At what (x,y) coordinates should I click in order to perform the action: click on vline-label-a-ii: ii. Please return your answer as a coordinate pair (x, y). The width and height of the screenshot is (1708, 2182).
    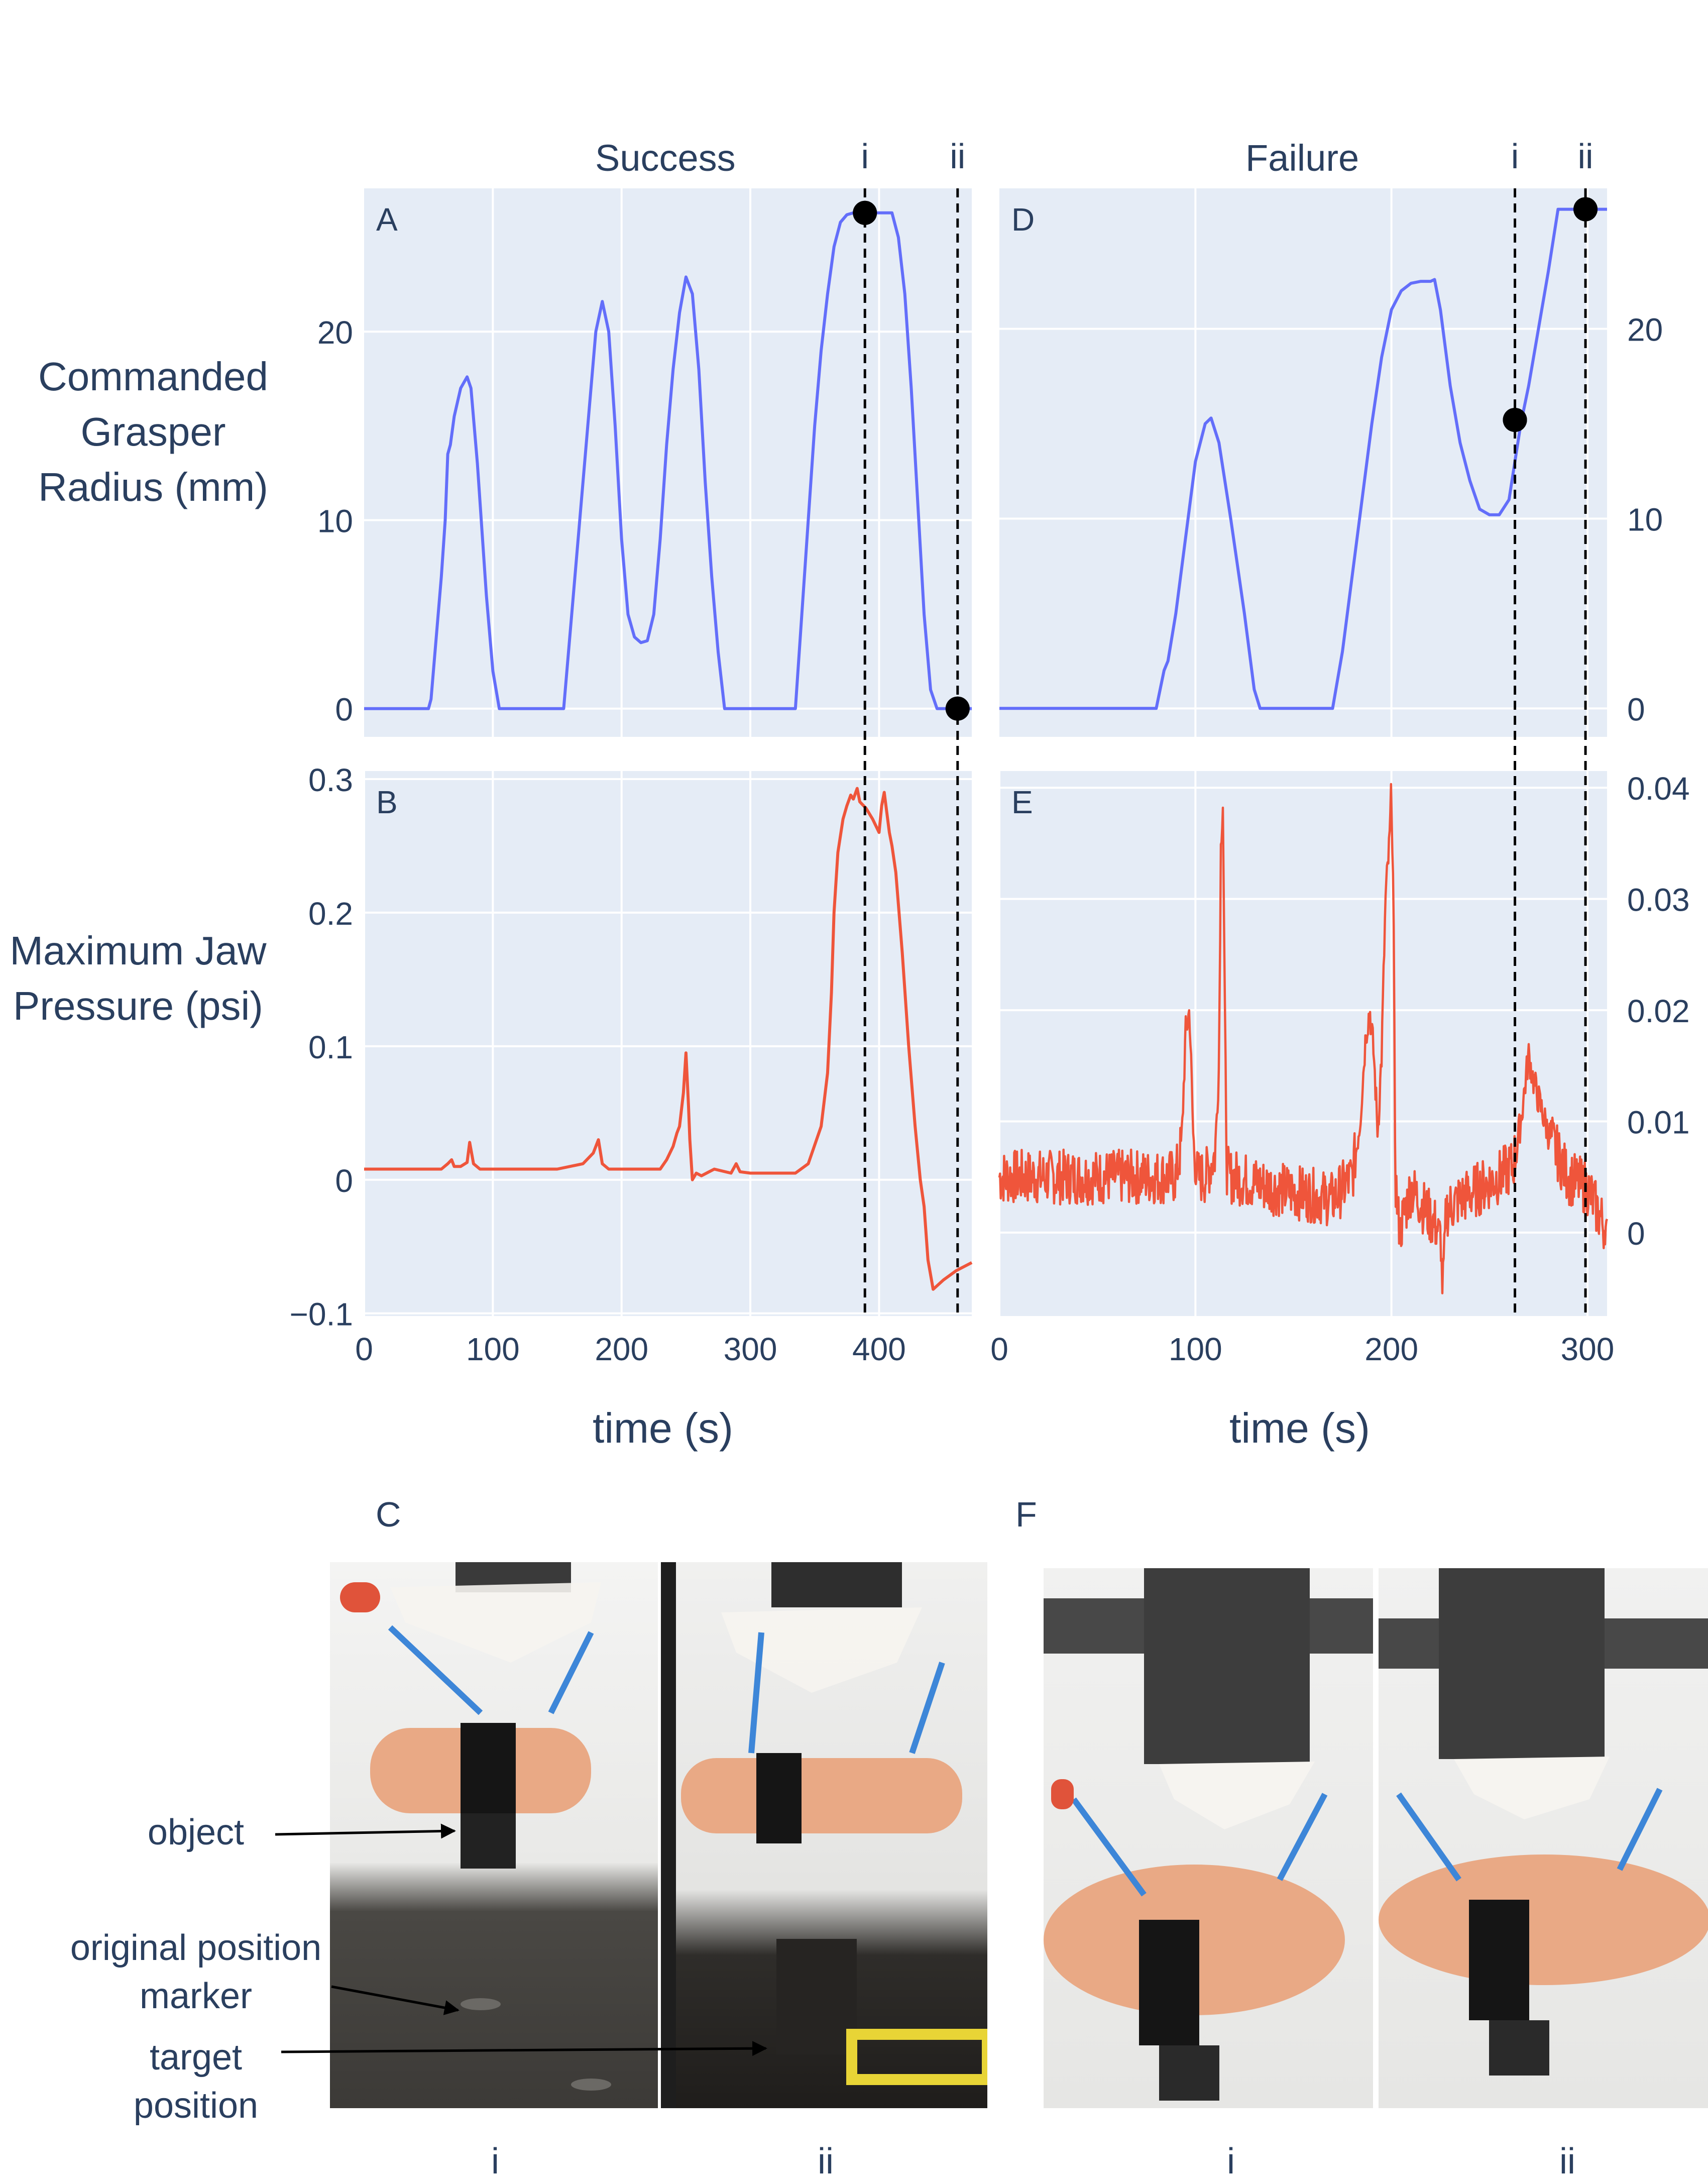
    Looking at the image, I should click on (957, 156).